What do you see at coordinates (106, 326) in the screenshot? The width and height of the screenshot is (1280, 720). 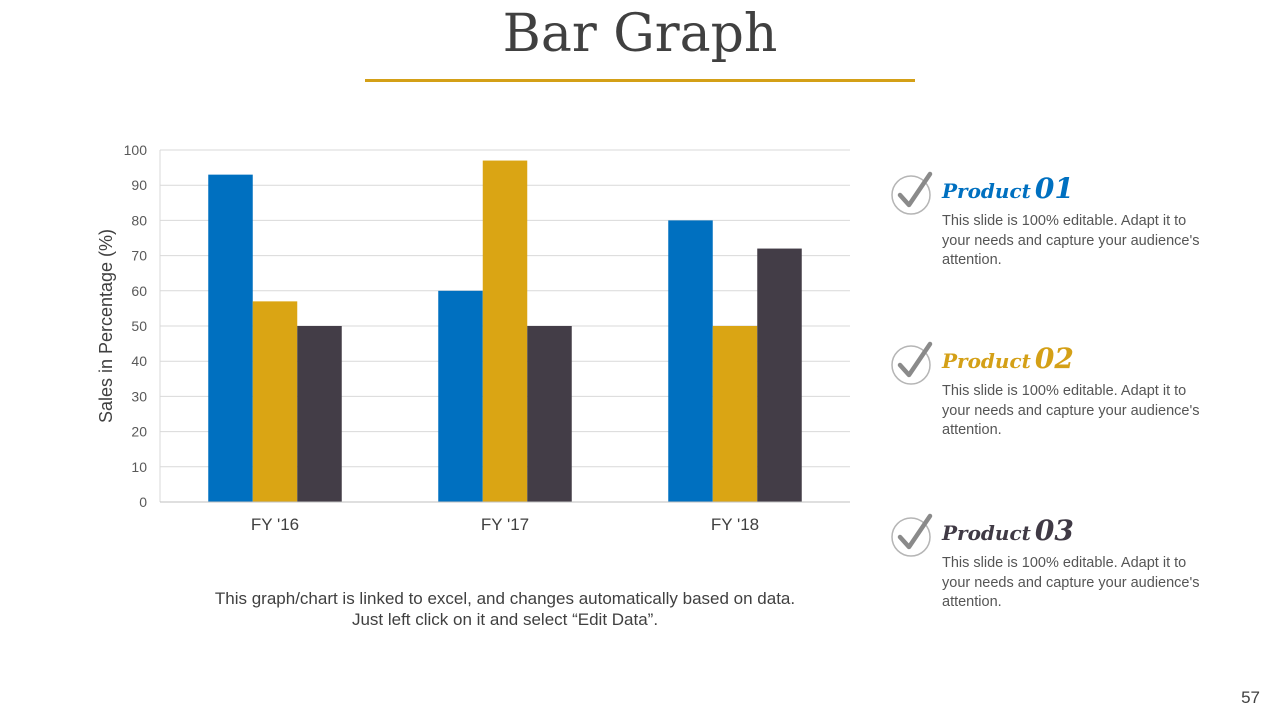 I see `y-axis-title: Sales in Percentage (%)` at bounding box center [106, 326].